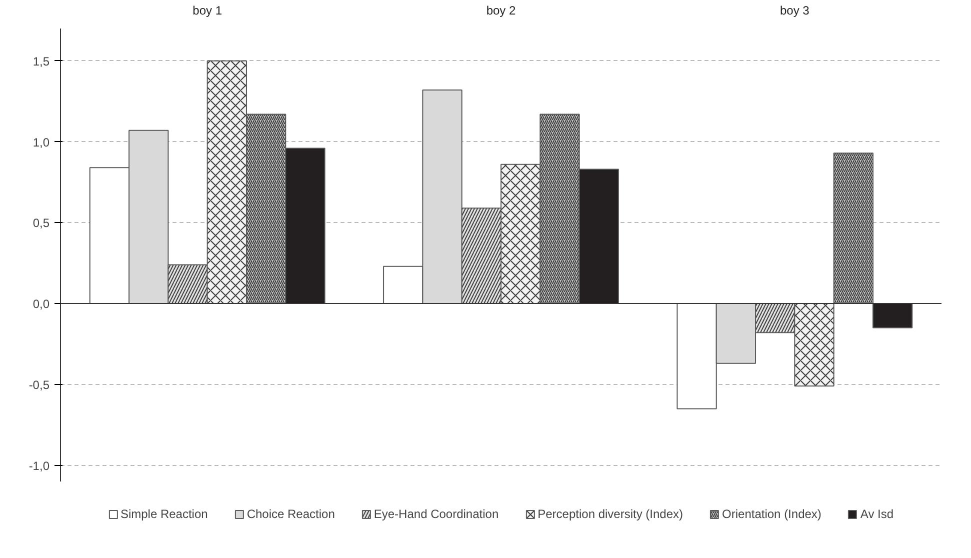 The height and width of the screenshot is (558, 971). What do you see at coordinates (41, 61) in the screenshot?
I see `y-tick-label: 1,5` at bounding box center [41, 61].